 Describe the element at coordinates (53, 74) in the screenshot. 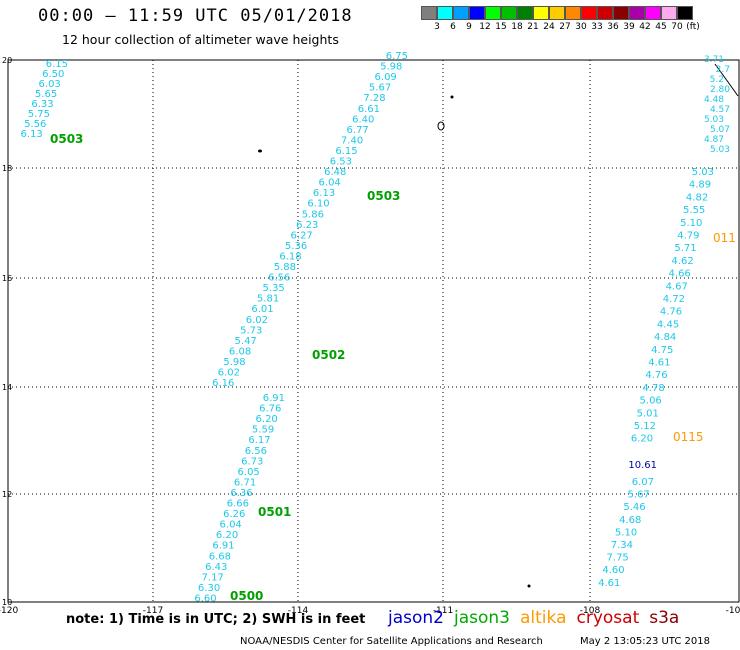

I see `wave-height-label: 6.50` at that location.